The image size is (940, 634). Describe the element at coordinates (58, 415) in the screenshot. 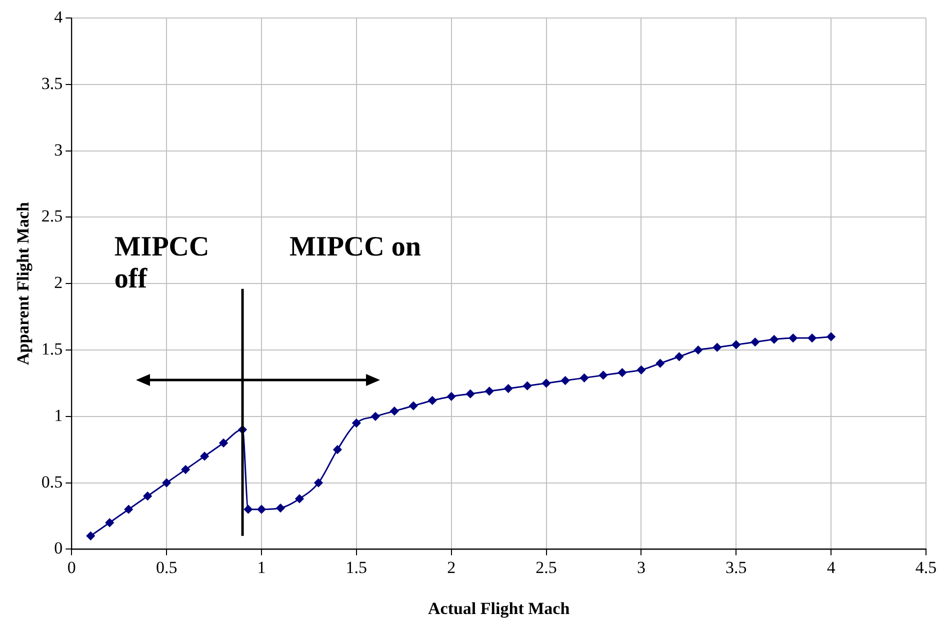

I see `y-tick-label: 1` at that location.